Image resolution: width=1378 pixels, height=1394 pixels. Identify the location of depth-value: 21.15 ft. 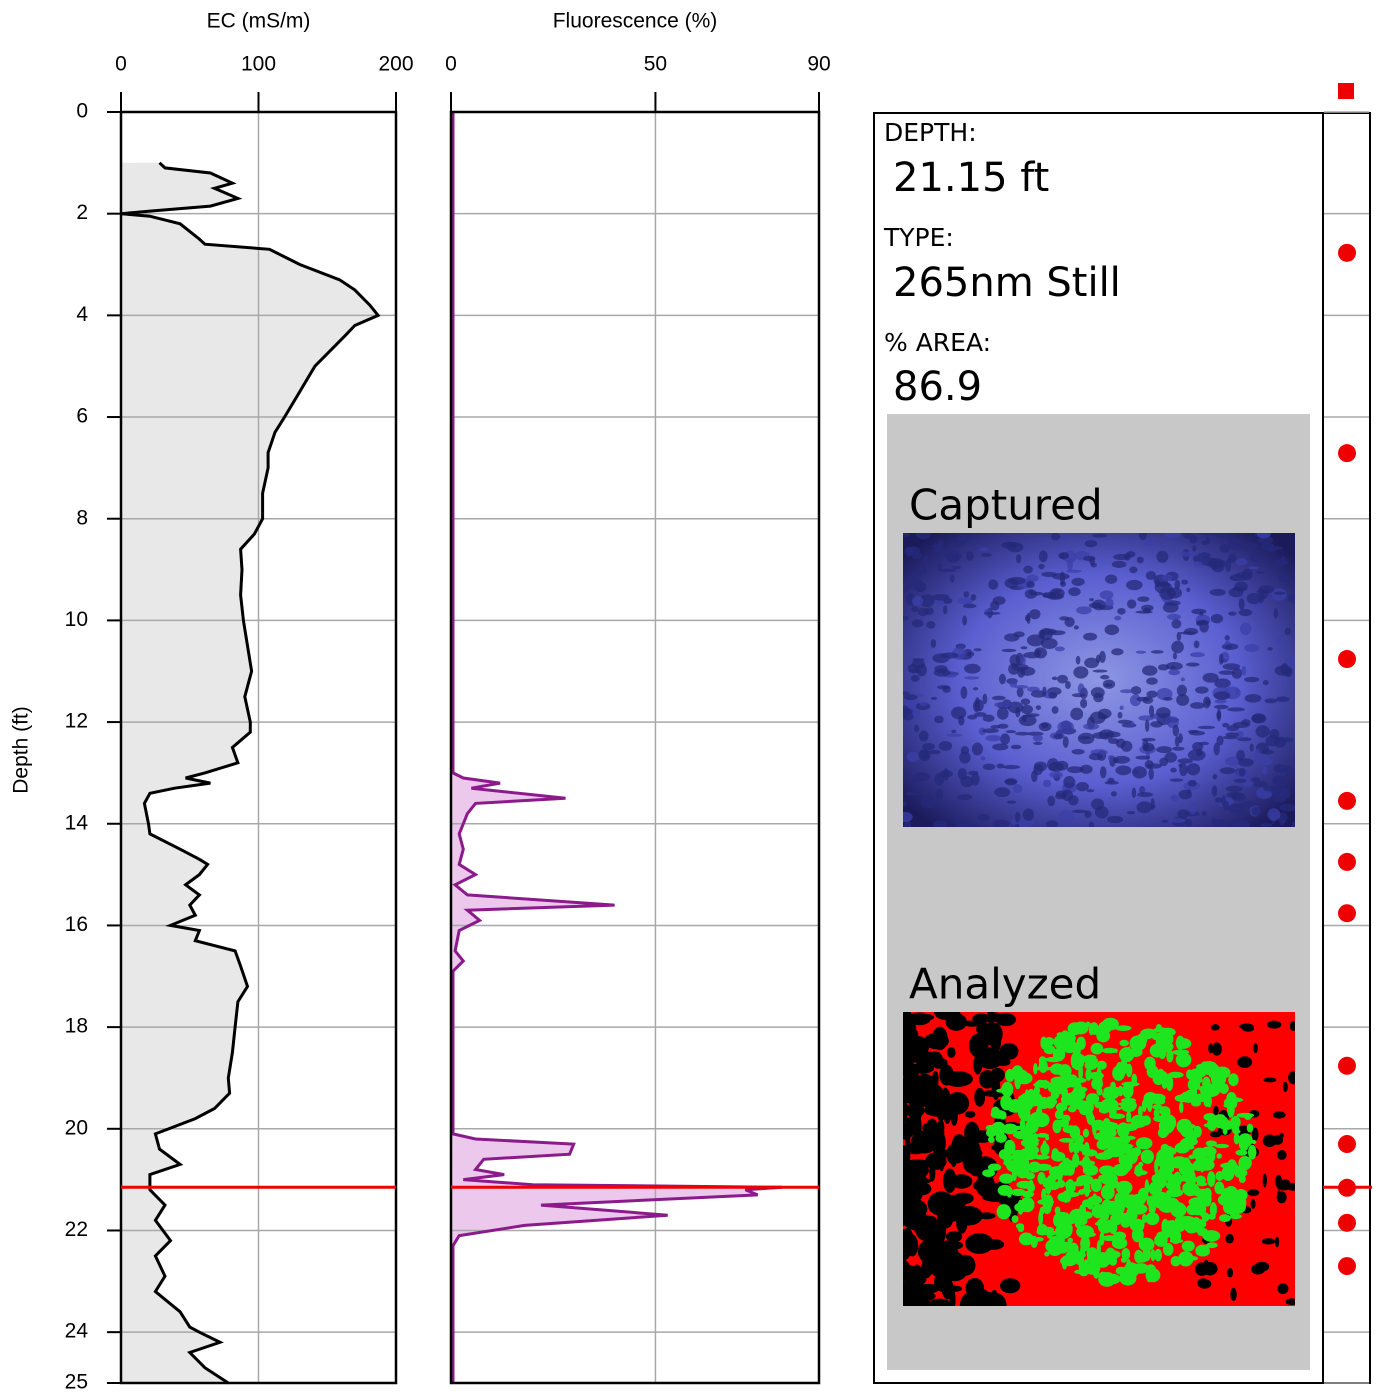
(971, 178).